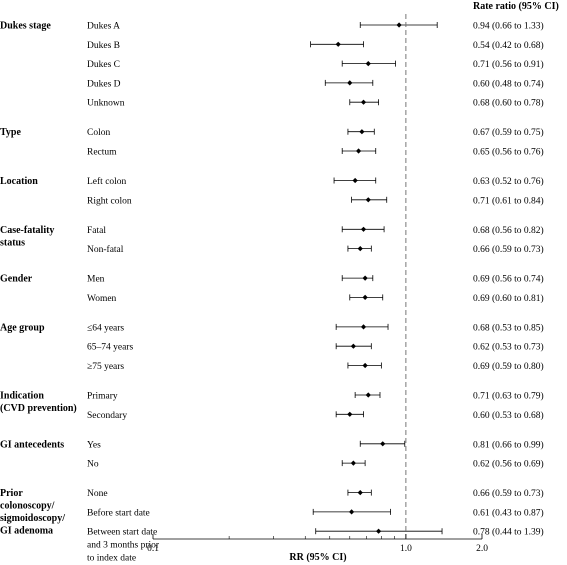 The image size is (567, 565). I want to click on row-label-line: Secondary, so click(107, 416).